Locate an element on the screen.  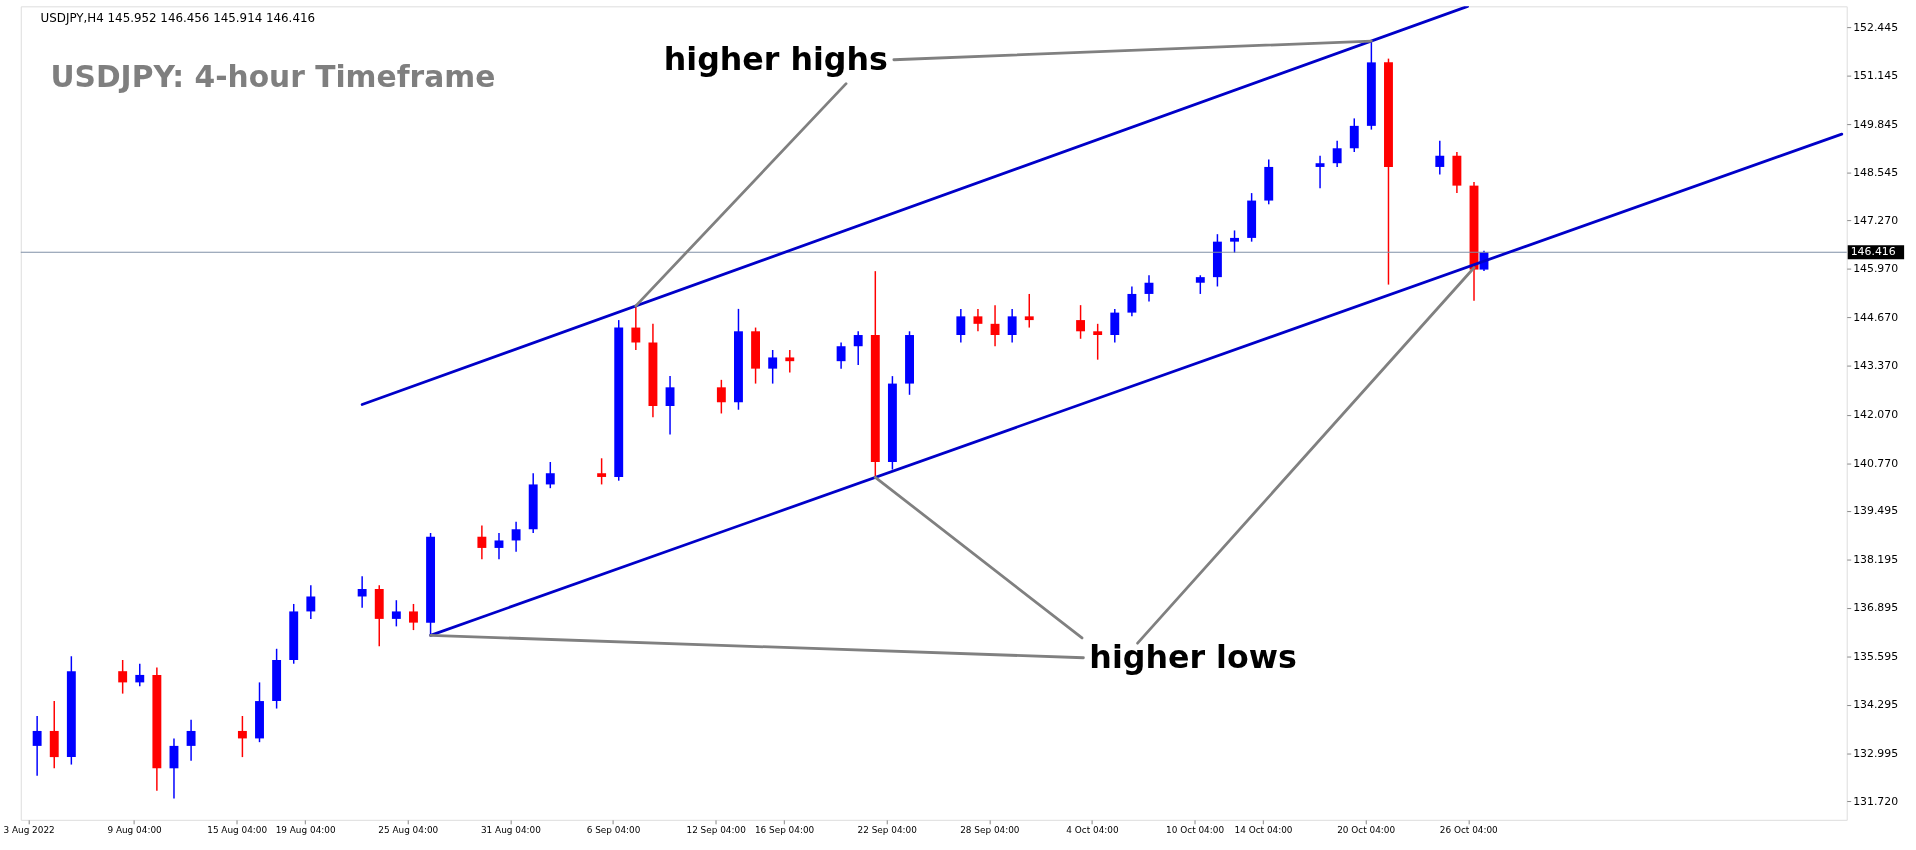
y-tick-label: 152.445 is located at coordinates (1876, 27).